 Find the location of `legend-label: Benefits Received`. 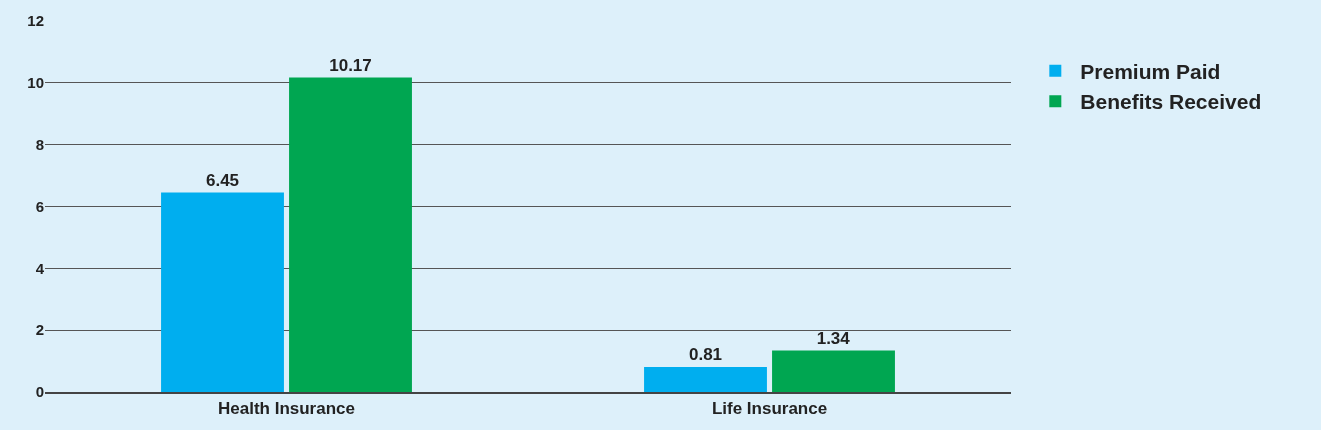

legend-label: Benefits Received is located at coordinates (1171, 102).